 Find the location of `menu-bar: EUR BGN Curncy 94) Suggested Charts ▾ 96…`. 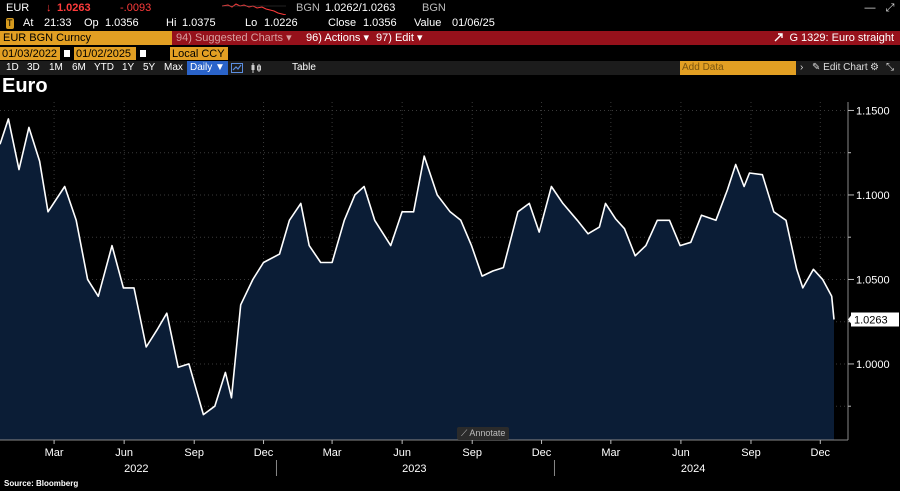

menu-bar: EUR BGN Curncy 94) Suggested Charts ▾ 96… is located at coordinates (450, 38).